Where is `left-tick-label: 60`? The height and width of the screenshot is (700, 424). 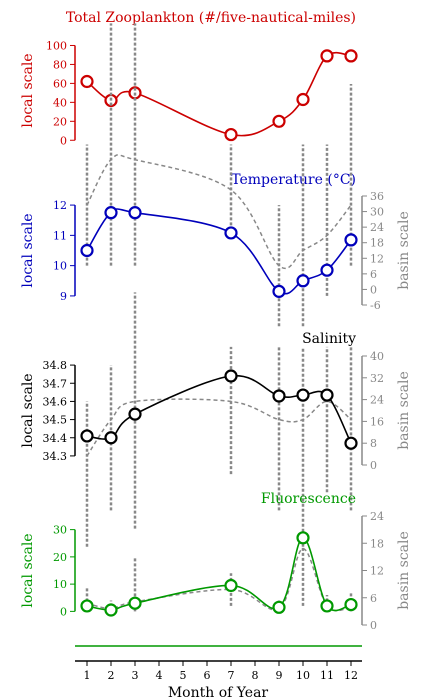
left-tick-label: 60 is located at coordinates (60, 83).